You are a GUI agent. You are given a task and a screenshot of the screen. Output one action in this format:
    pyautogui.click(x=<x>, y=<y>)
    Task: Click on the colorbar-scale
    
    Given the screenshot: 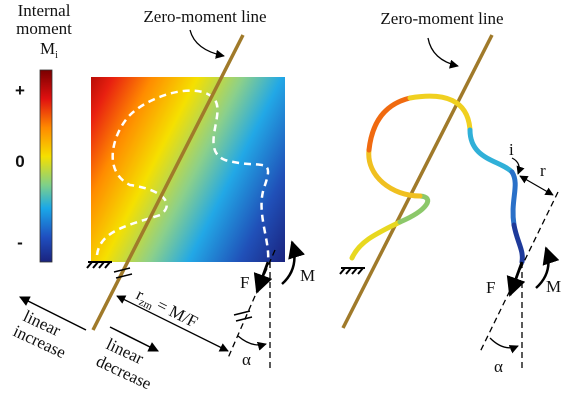 What is the action you would take?
    pyautogui.click(x=46, y=166)
    